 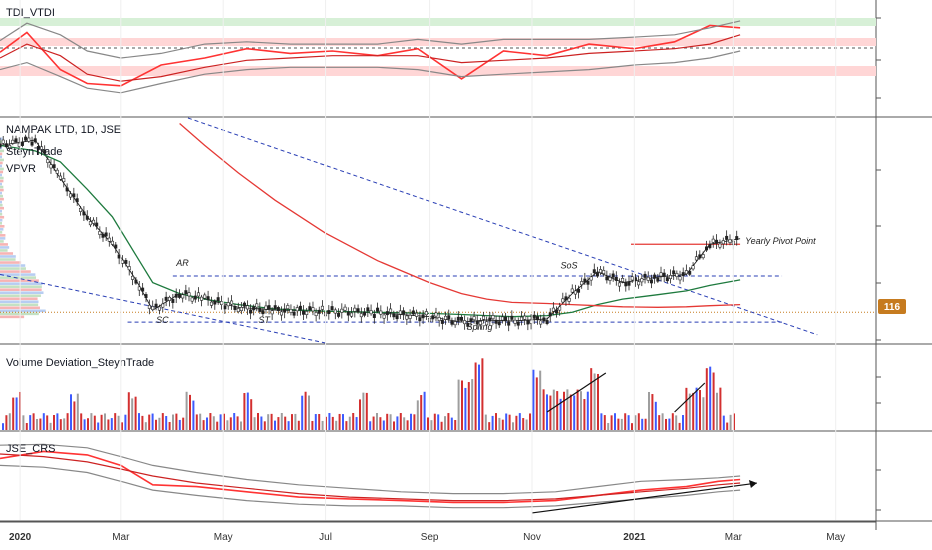 I want to click on volume-pane: Volume Deviation_SteynTrade, so click(x=368, y=393).